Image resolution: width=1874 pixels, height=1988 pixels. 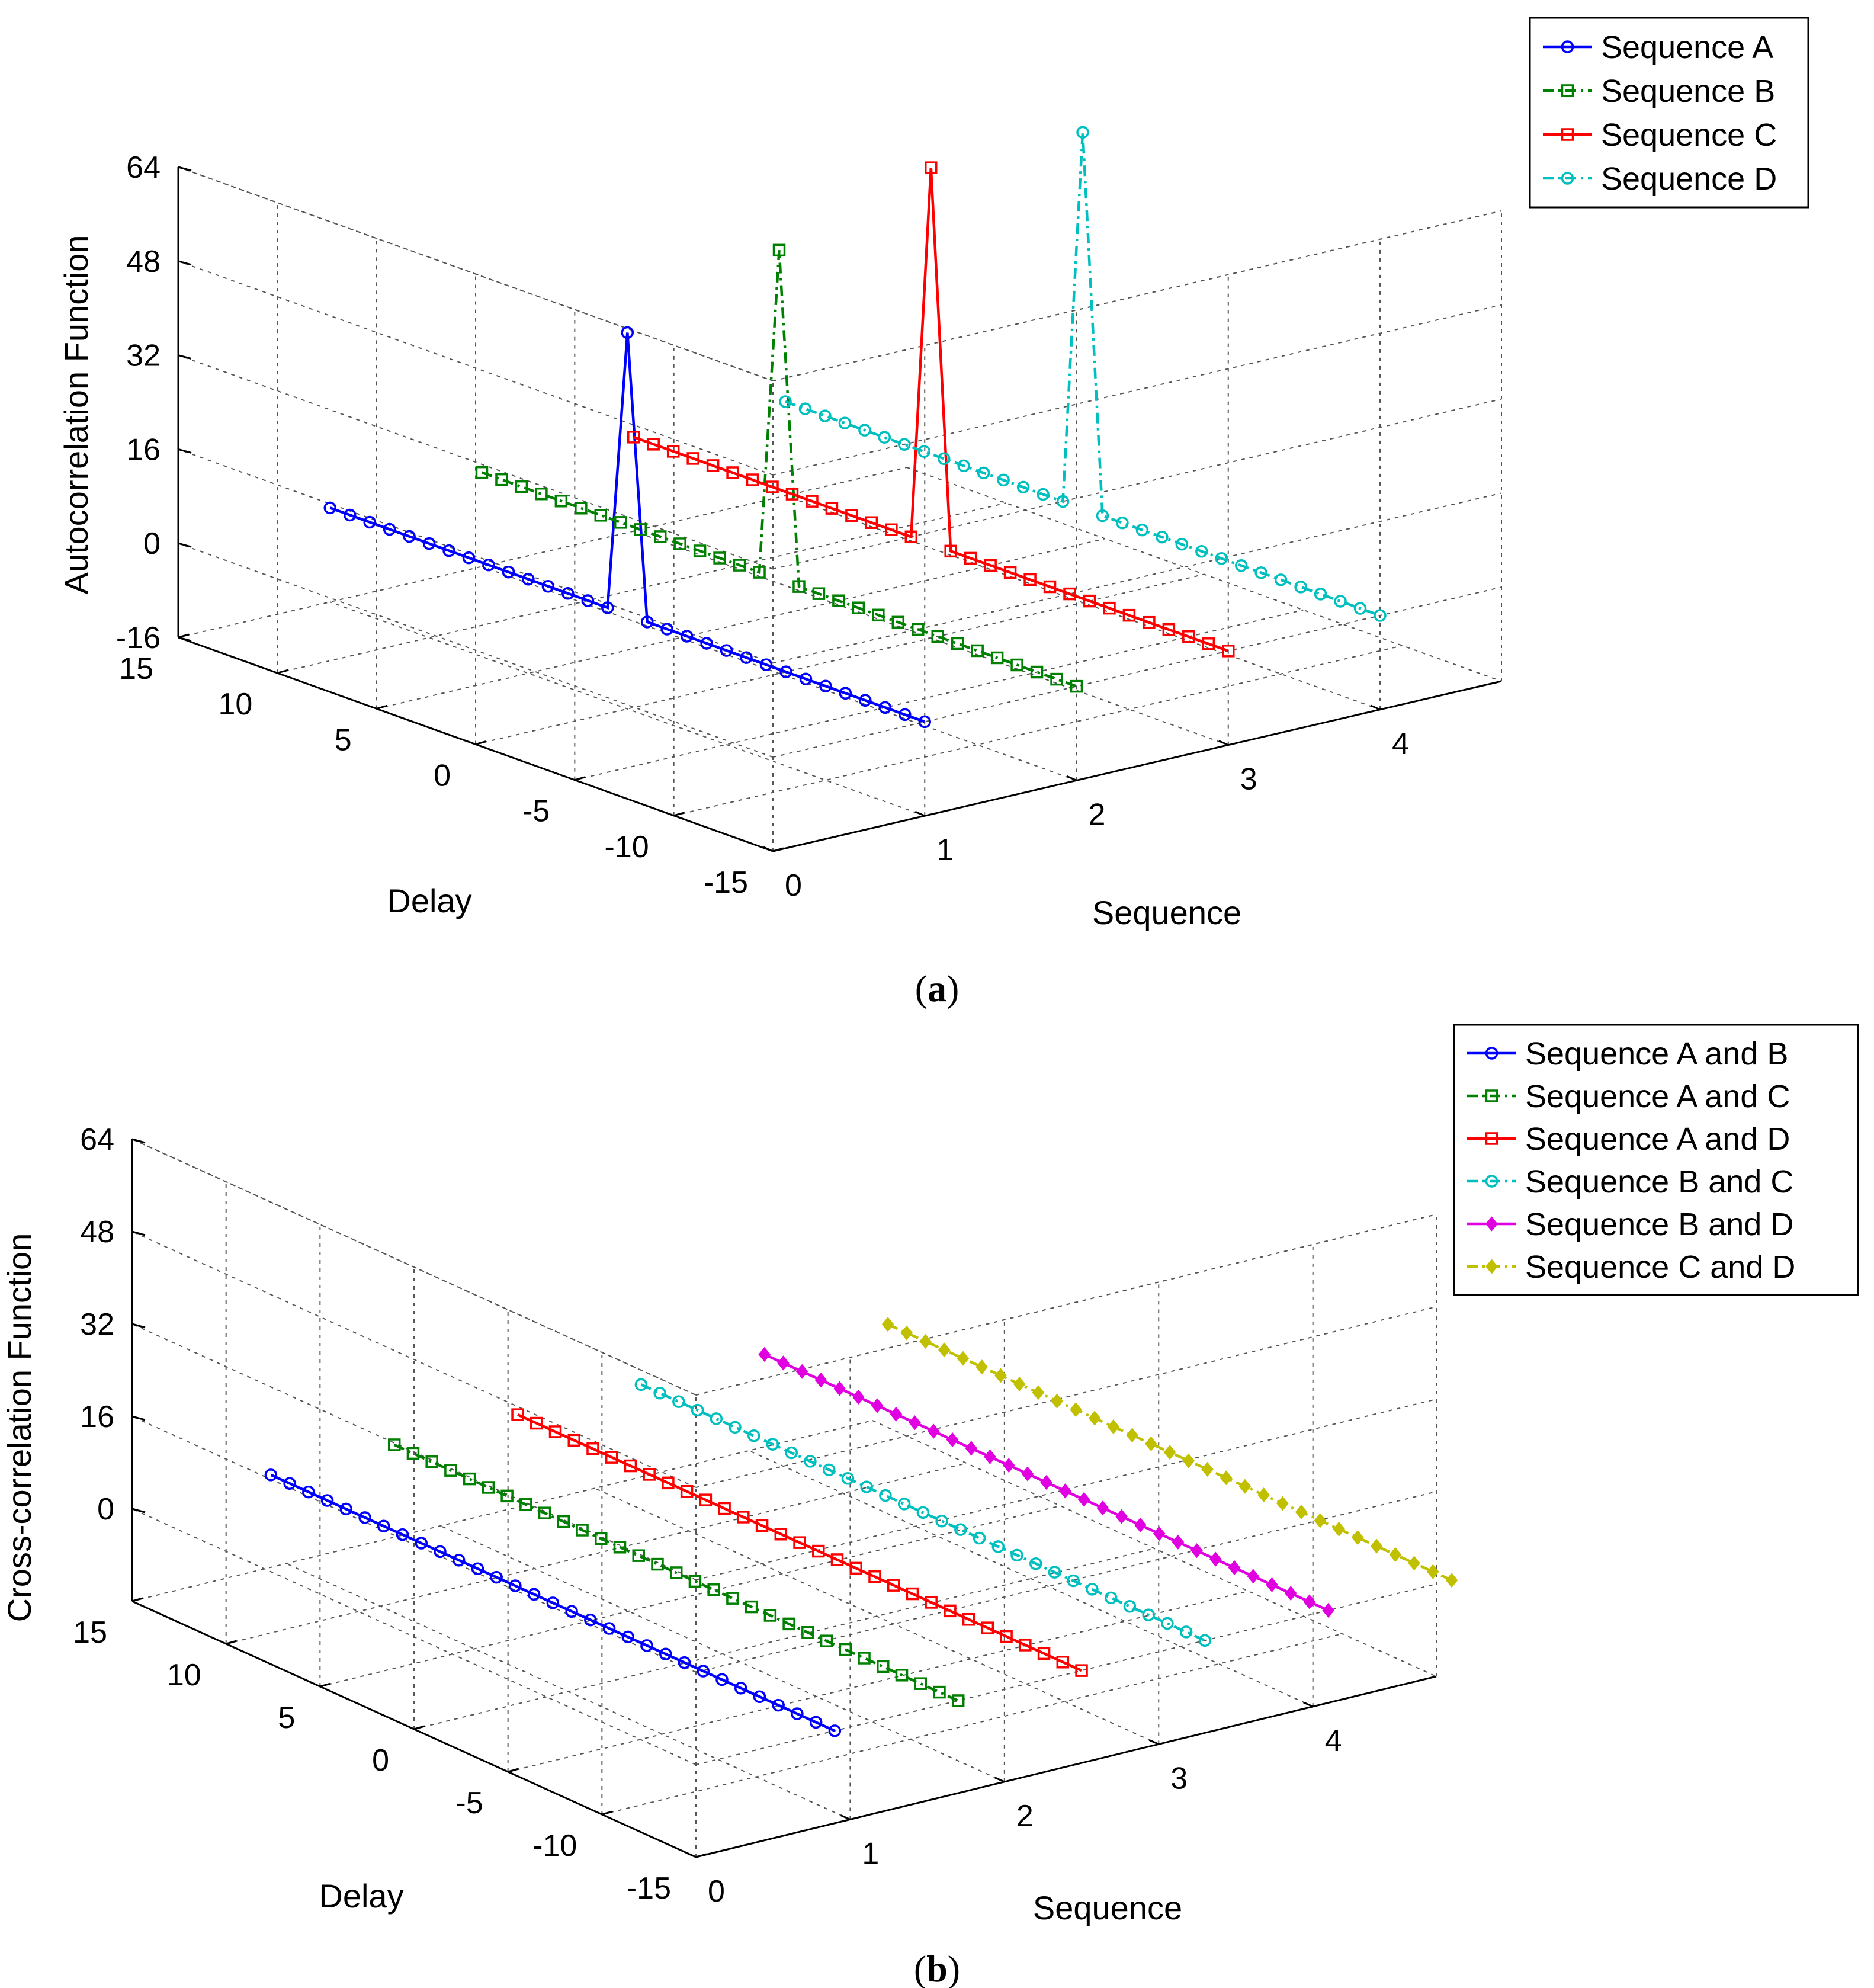 I want to click on z-tick-label: 48, so click(x=97, y=1232).